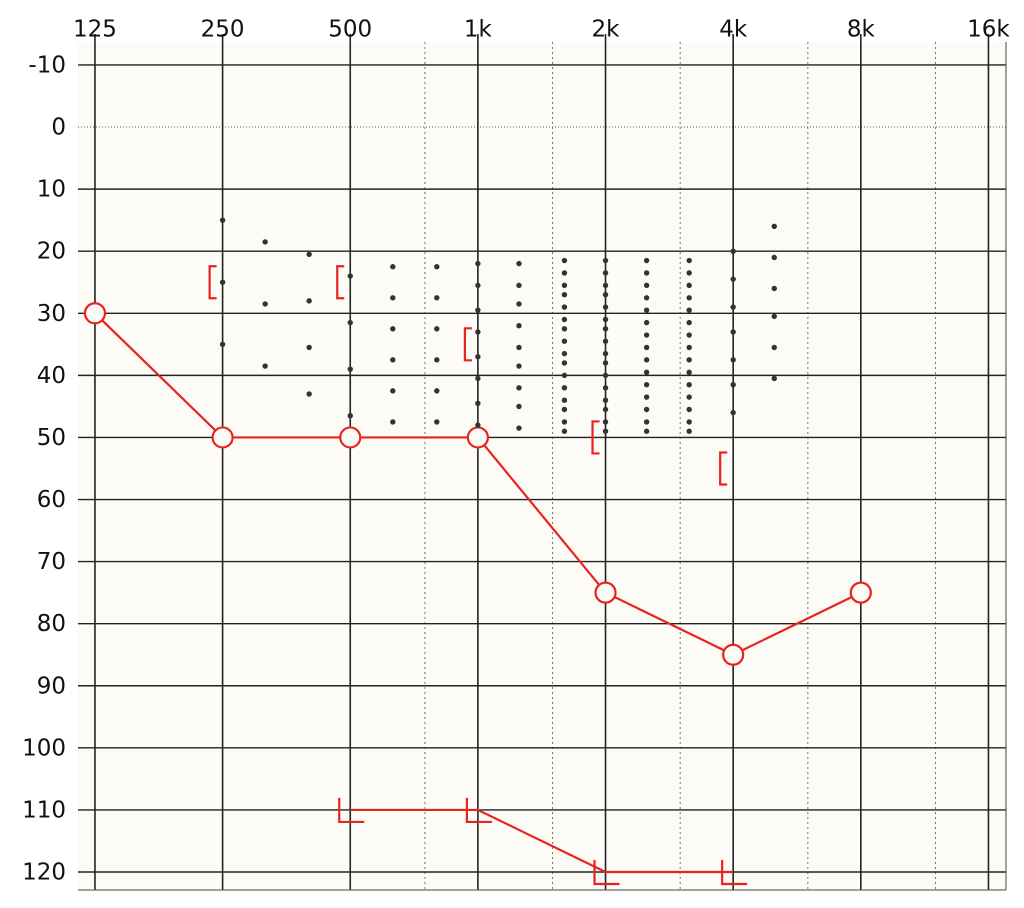 The width and height of the screenshot is (1024, 908). What do you see at coordinates (478, 30) in the screenshot?
I see `x-tick-label: 1k` at bounding box center [478, 30].